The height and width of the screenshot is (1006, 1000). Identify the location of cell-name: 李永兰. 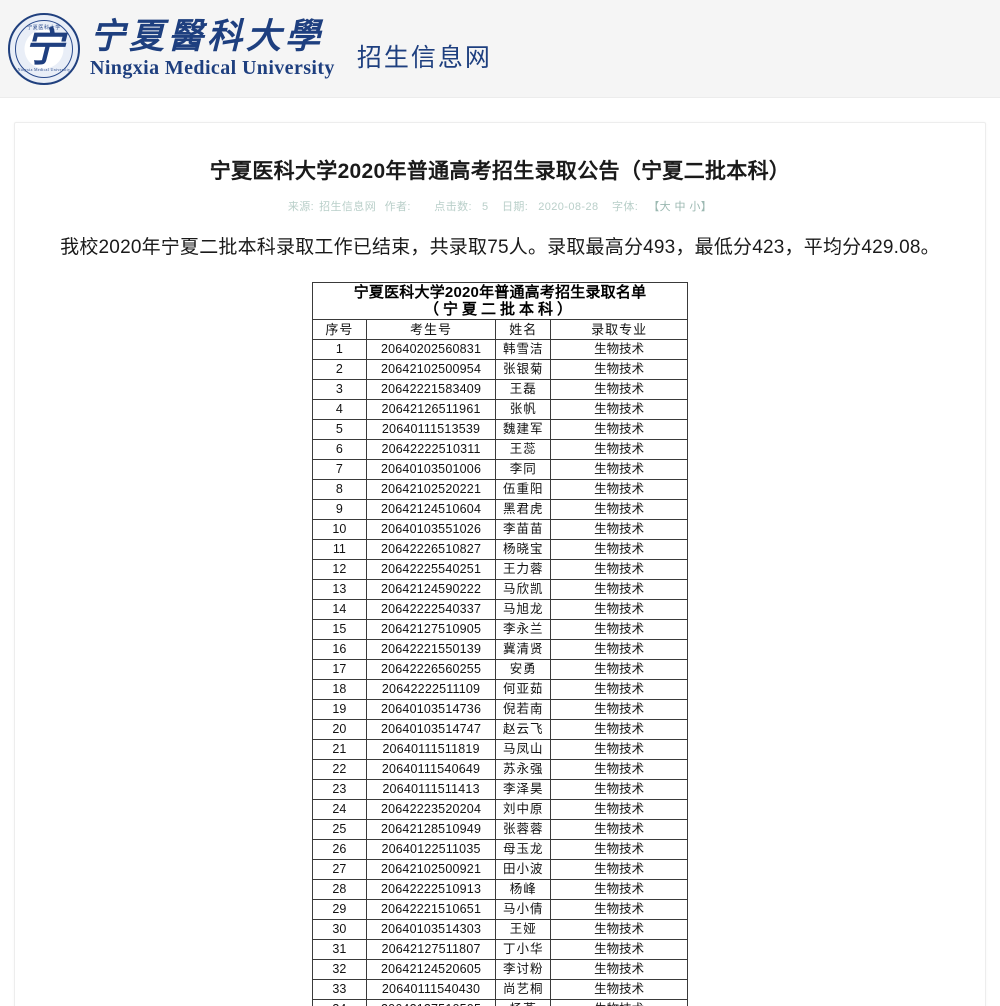
(523, 629).